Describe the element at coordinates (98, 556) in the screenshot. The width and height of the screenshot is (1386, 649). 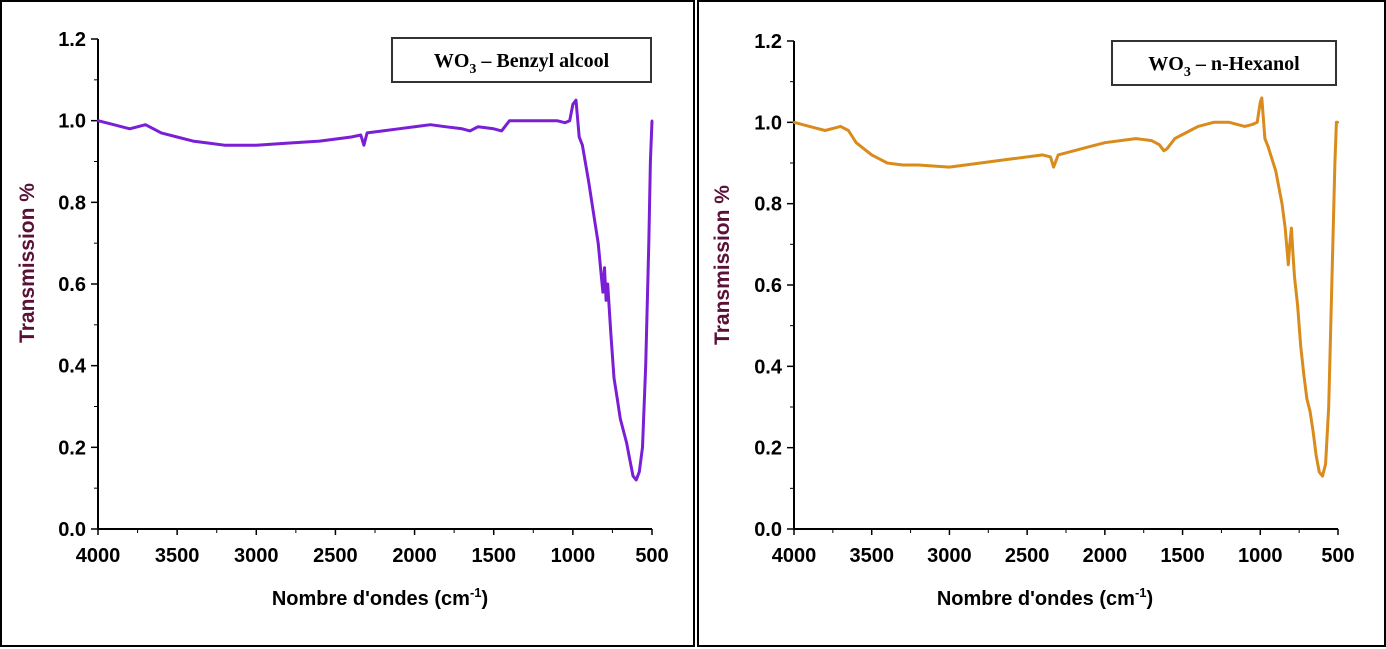
I see `x-tick-label: 4000` at that location.